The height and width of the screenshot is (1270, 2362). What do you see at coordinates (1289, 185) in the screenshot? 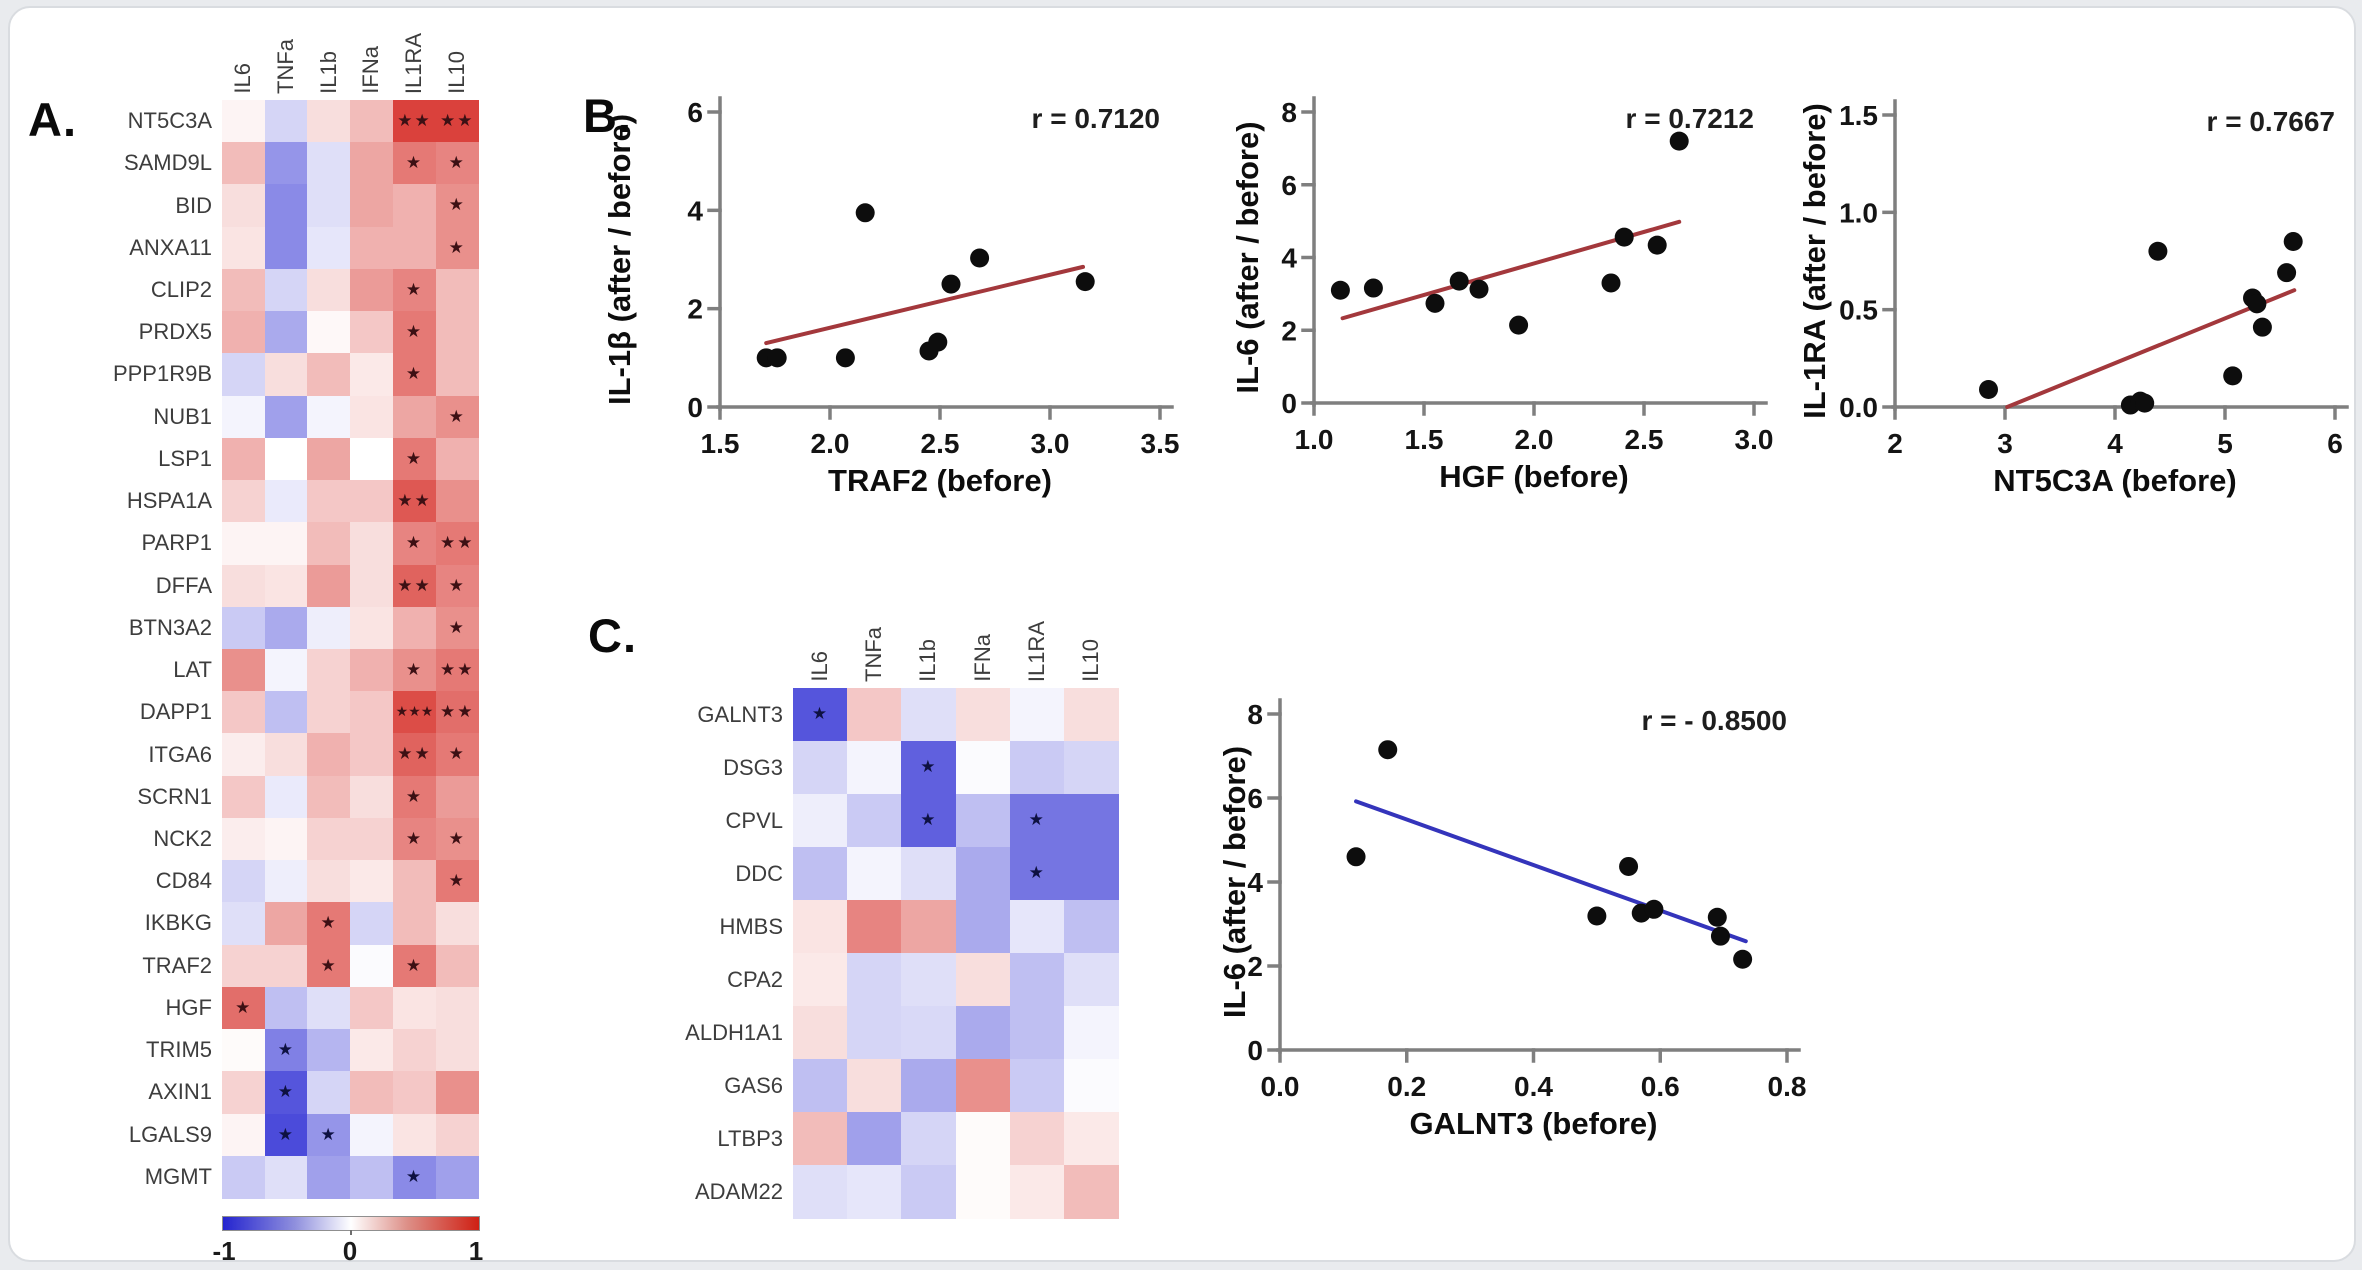
I see `y-tick-label: 6` at bounding box center [1289, 185].